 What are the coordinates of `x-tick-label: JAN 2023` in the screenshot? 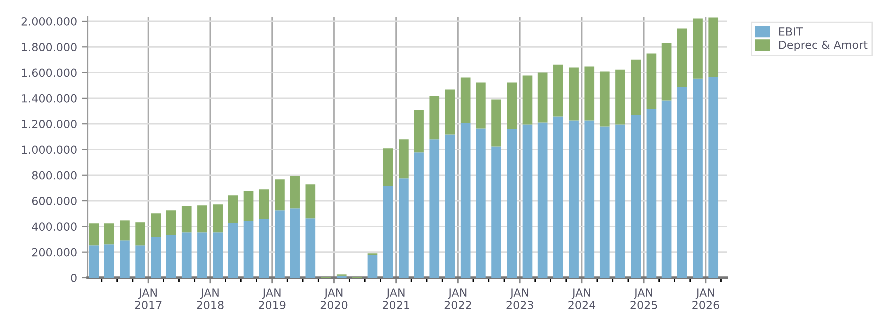 It's located at (520, 299).